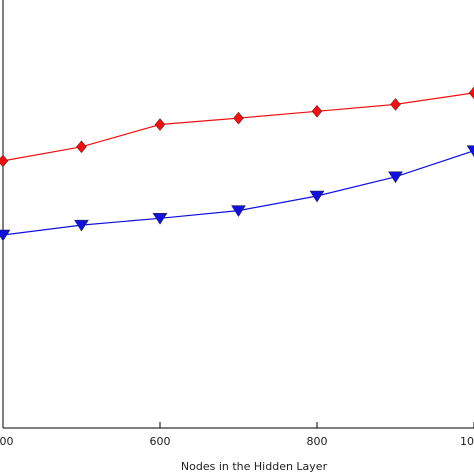  What do you see at coordinates (317, 441) in the screenshot?
I see `x-tick-label: 800` at bounding box center [317, 441].